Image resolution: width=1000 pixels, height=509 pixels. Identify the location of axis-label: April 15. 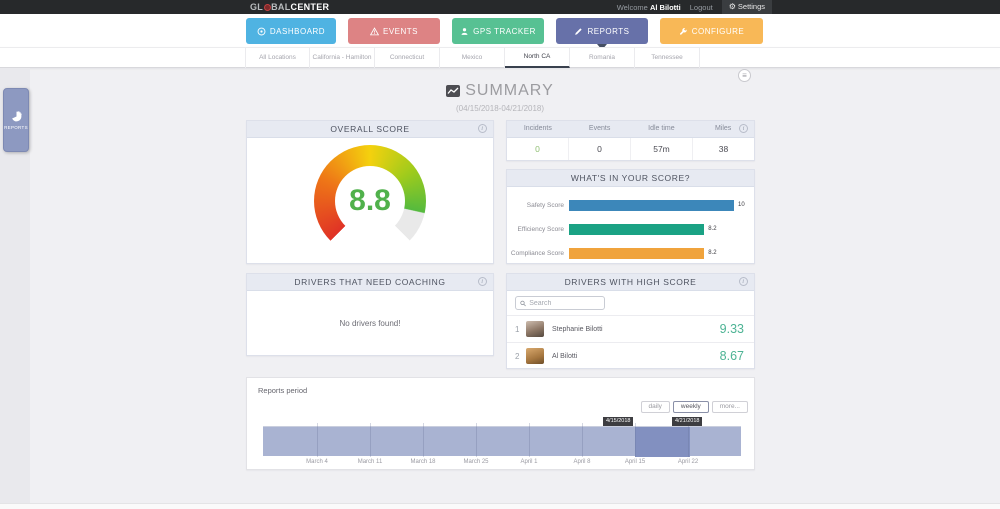
(635, 462).